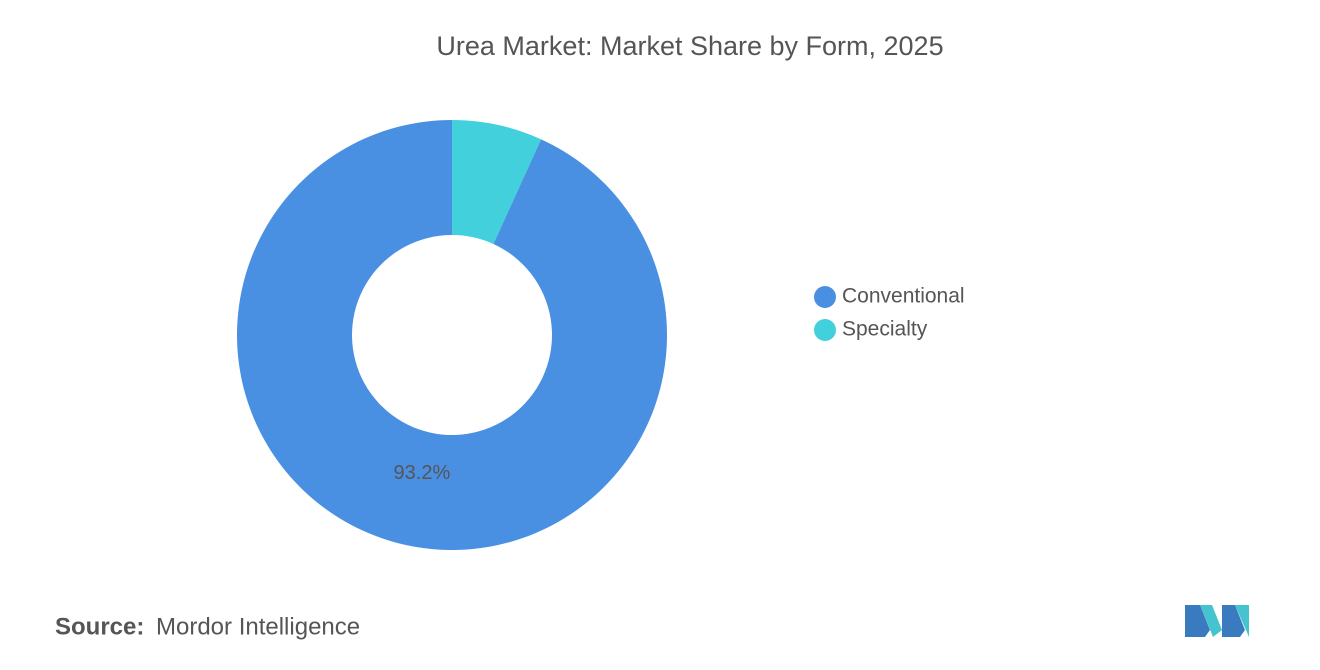  Describe the element at coordinates (885, 329) in the screenshot. I see `legend-label: Specialty` at that location.